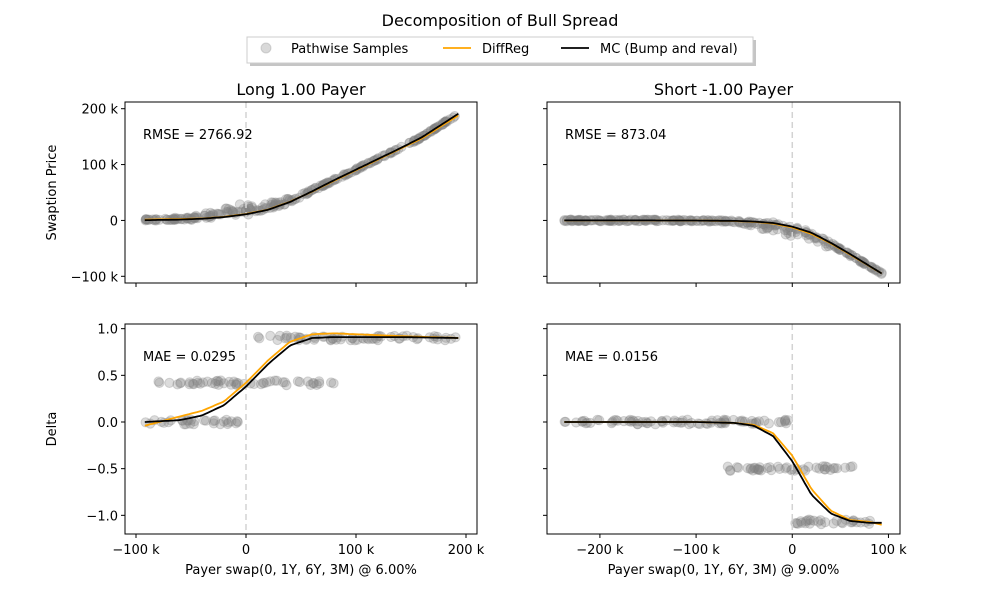 This screenshot has width=1000, height=600. Describe the element at coordinates (136, 550) in the screenshot. I see `x-tick-label: −100 k` at that location.